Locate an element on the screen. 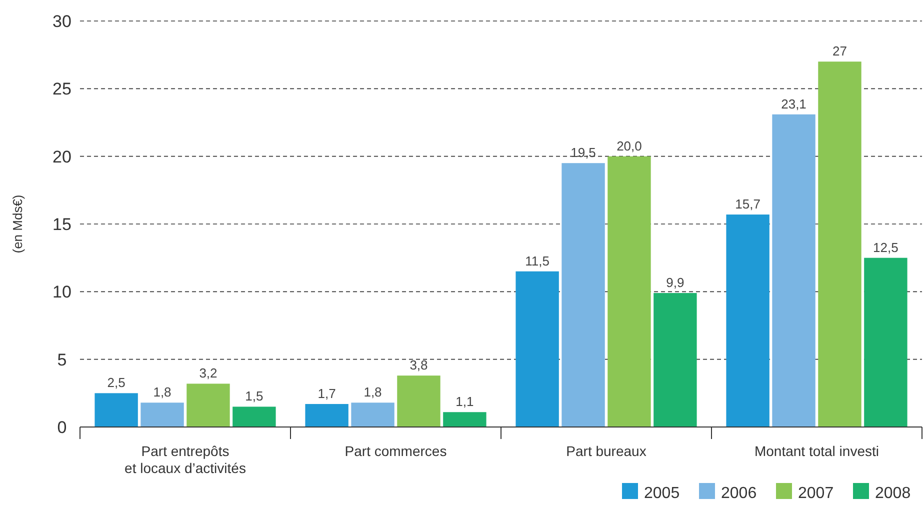 This screenshot has width=924, height=510. legend-label: 2008 is located at coordinates (893, 493).